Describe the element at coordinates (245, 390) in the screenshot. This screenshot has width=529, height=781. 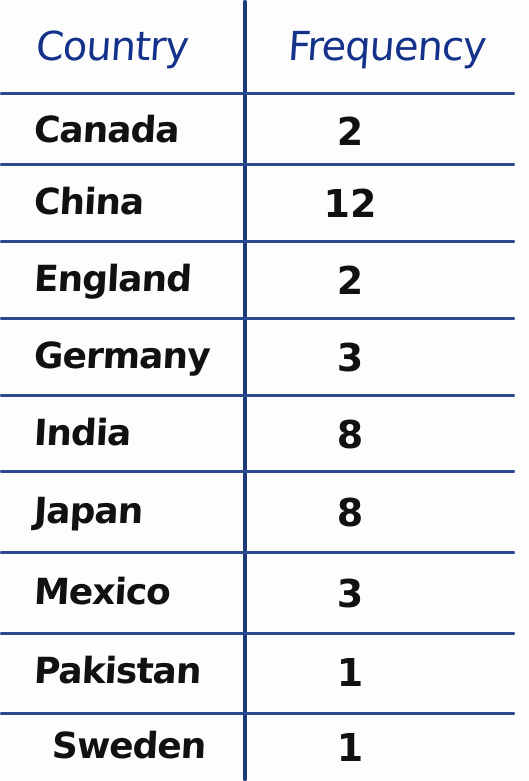
I see `column-divider` at that location.